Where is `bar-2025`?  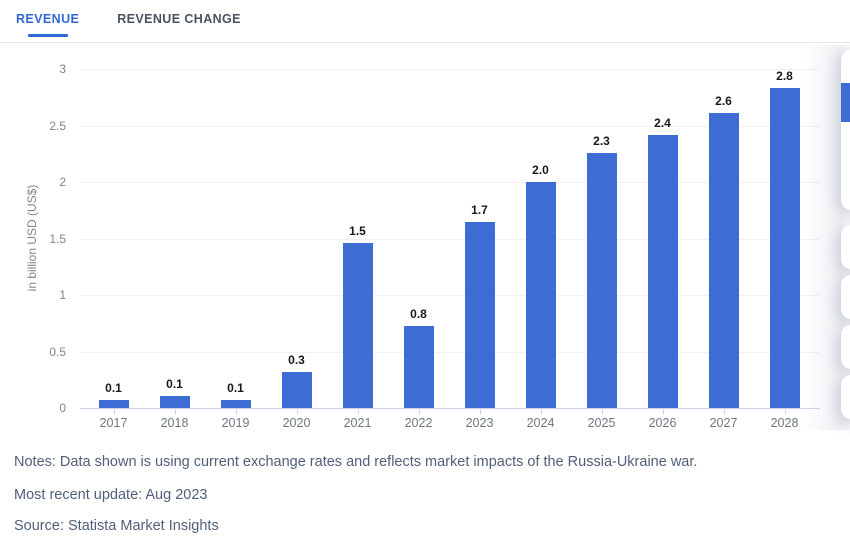 bar-2025 is located at coordinates (601, 280).